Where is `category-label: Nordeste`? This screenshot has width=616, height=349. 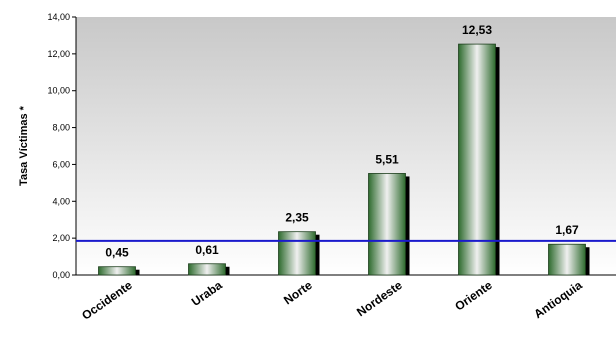 category-label: Nordeste is located at coordinates (379, 298).